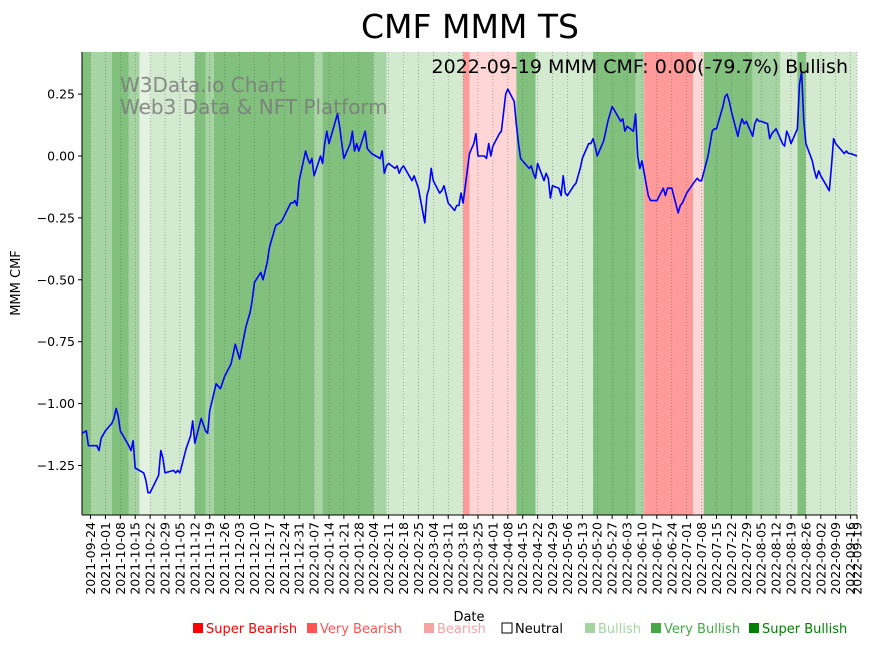 This screenshot has height=646, width=875. Describe the element at coordinates (850, 558) in the screenshot. I see `x-tick-label: 2022-09-16` at that location.